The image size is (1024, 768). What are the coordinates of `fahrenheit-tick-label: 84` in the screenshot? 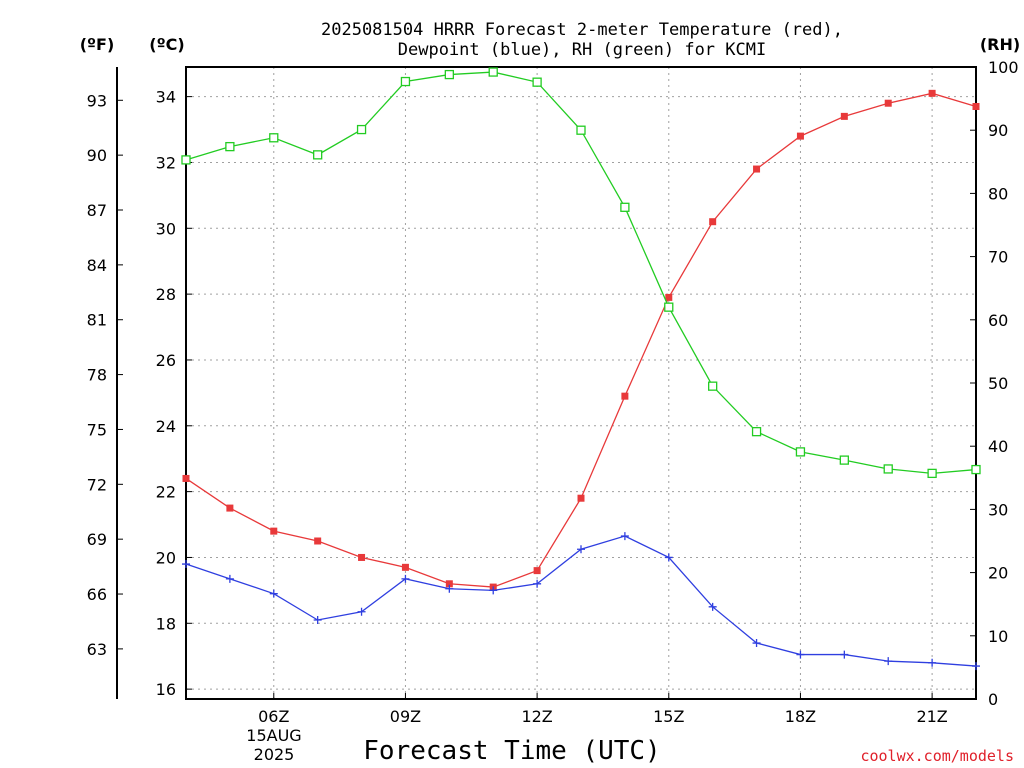 It's located at (97, 265).